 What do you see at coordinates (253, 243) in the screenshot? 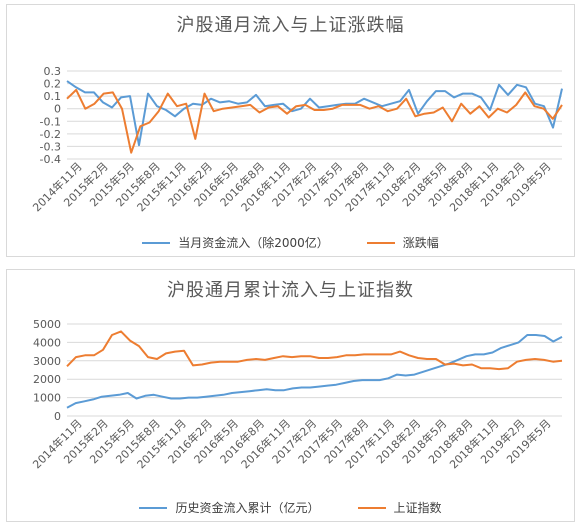
I see `legend-label: 当月资金流入（除2000亿）` at bounding box center [253, 243].